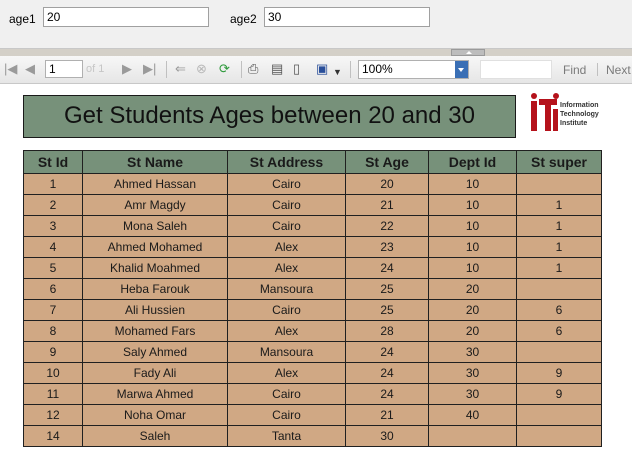 This screenshot has width=632, height=469. I want to click on page-count-label: of 1, so click(95, 69).